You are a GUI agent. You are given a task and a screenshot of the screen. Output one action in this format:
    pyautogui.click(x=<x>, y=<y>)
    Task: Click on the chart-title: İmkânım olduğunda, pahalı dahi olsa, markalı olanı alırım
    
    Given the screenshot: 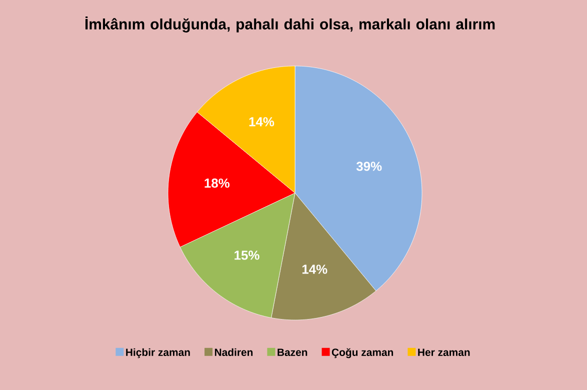 What is the action you would take?
    pyautogui.click(x=290, y=24)
    